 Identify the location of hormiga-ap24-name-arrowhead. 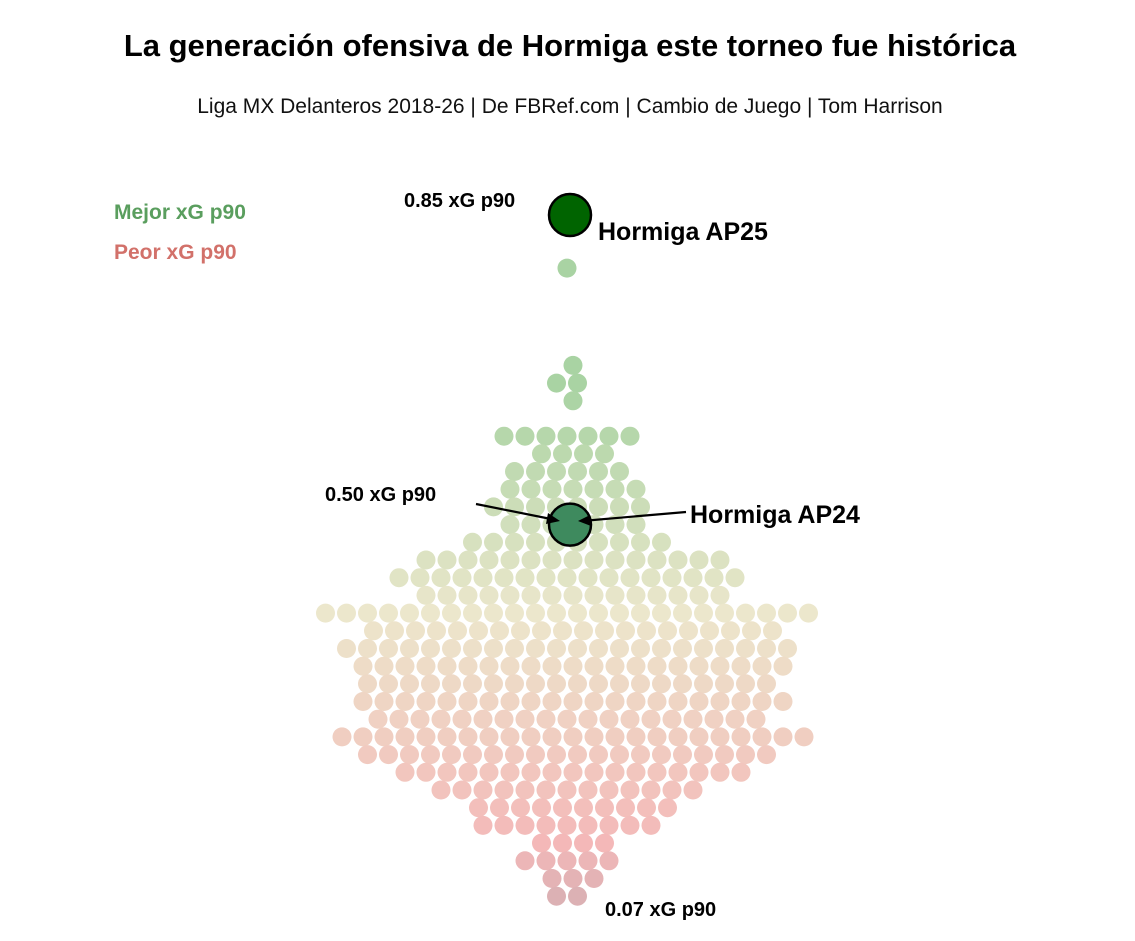
(584, 520).